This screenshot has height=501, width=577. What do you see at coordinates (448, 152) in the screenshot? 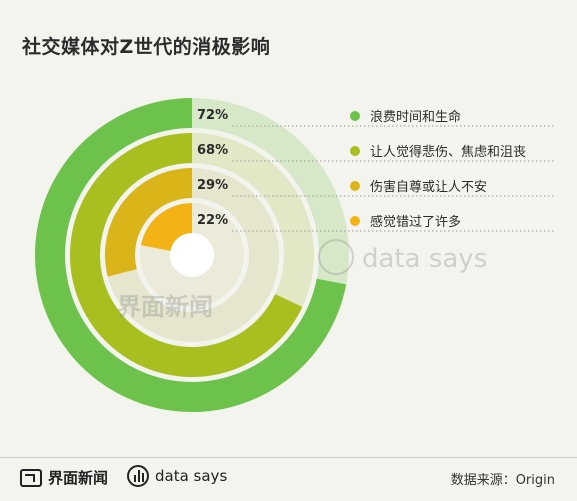
I see `legend-label-2: 让人觉得悲伤、焦虑和沮丧` at bounding box center [448, 152].